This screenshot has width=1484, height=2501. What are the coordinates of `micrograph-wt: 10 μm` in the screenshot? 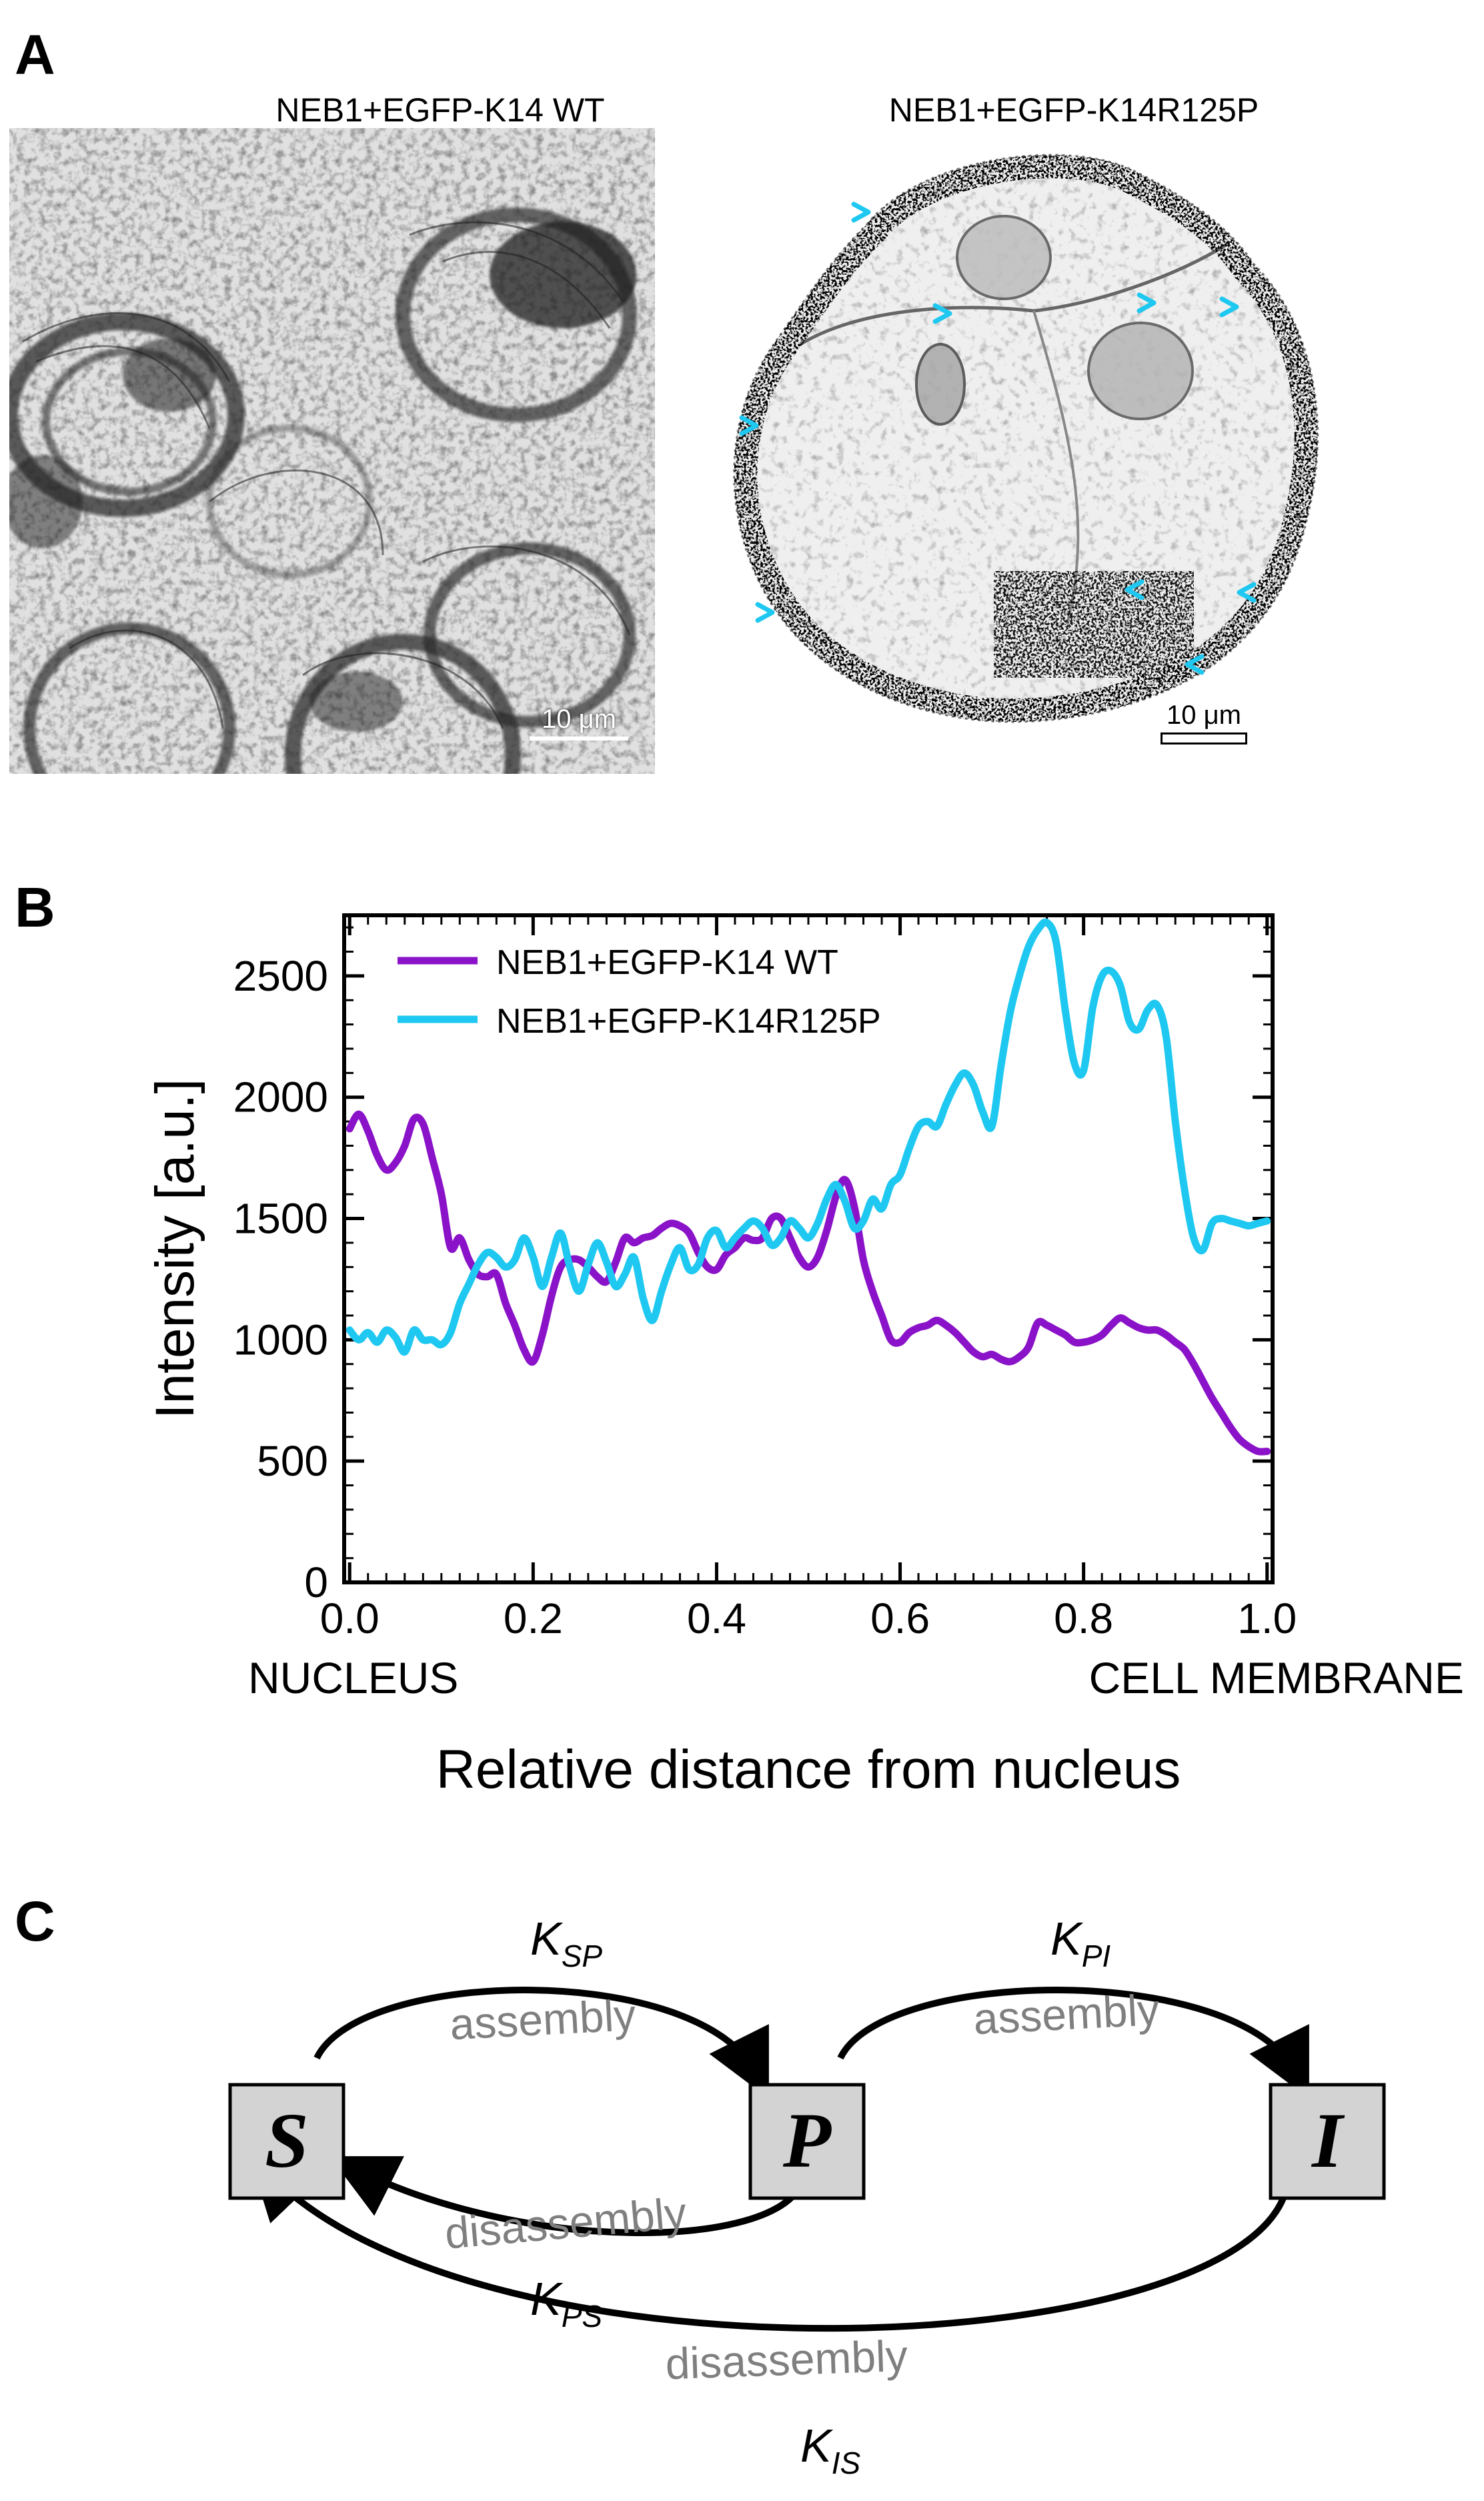 It's located at (332, 451).